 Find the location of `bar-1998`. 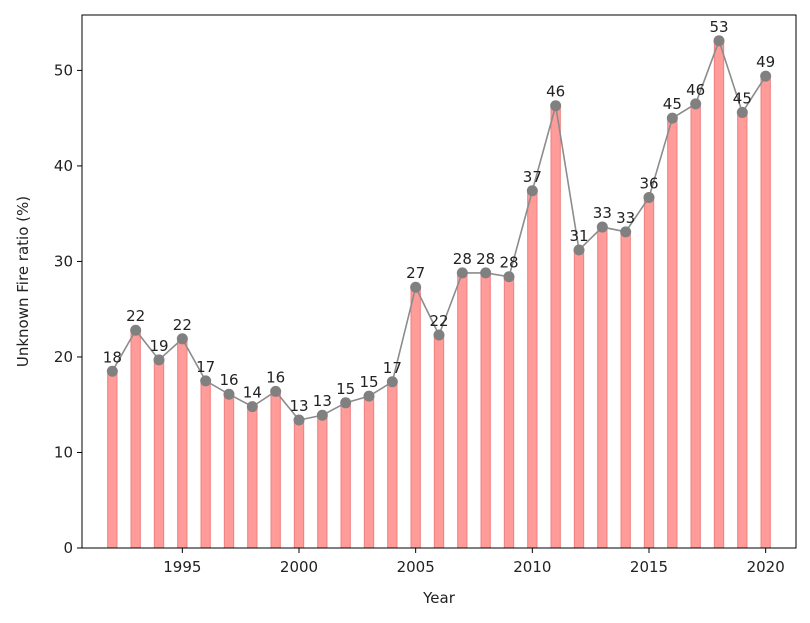

bar-1998 is located at coordinates (252, 477).